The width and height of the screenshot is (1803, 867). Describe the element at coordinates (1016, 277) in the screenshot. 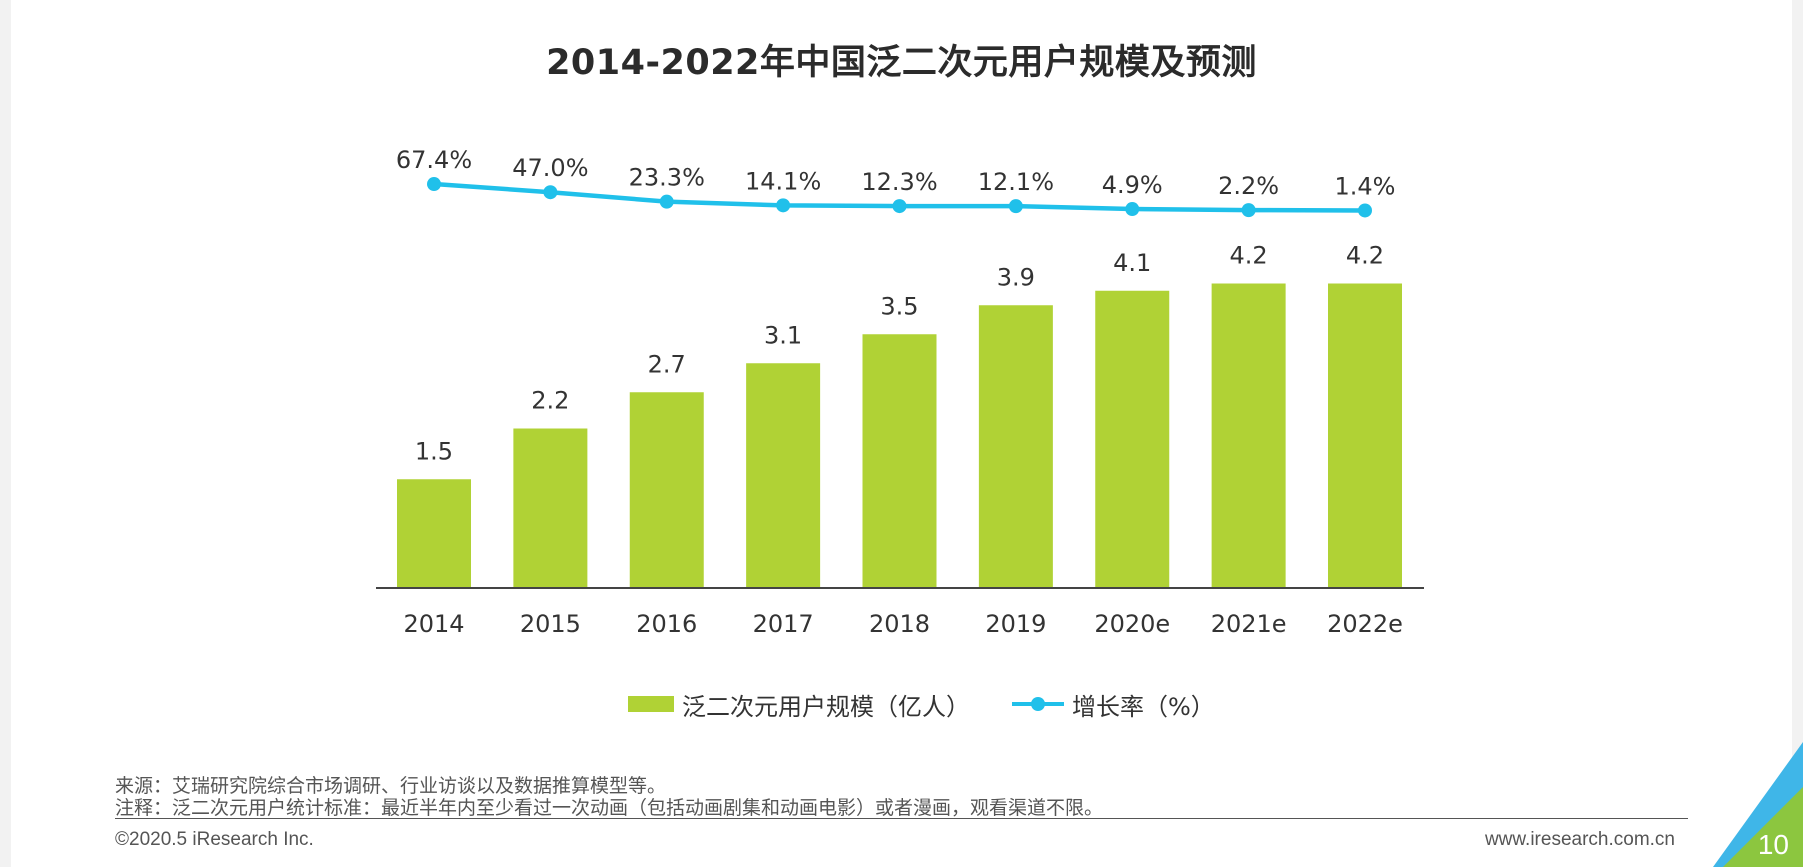

I see `bar-value-label-2019: 3.9` at that location.